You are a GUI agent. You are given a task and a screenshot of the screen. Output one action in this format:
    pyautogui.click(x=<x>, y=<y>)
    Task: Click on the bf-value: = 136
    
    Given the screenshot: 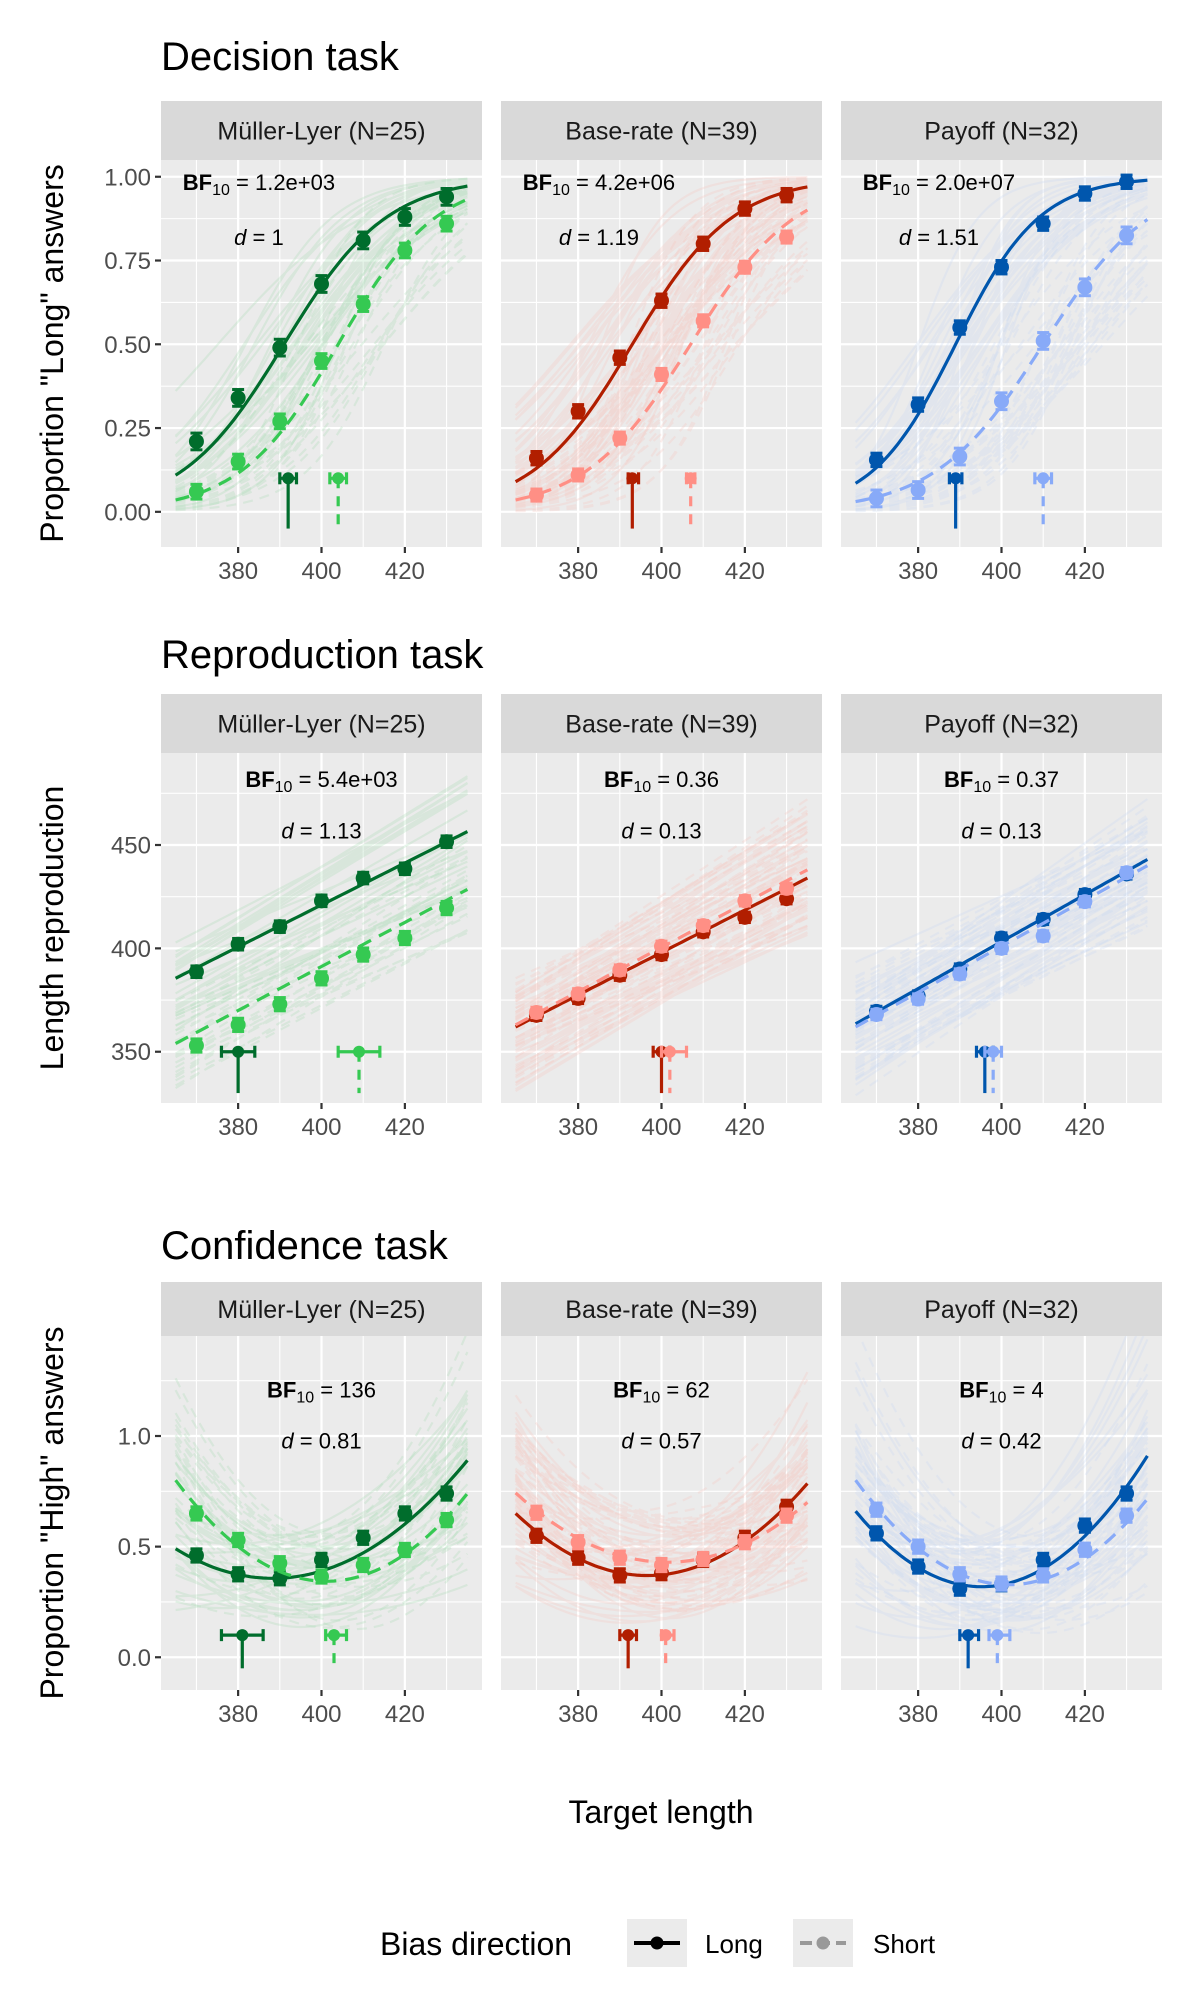 What is the action you would take?
    pyautogui.click(x=345, y=1390)
    